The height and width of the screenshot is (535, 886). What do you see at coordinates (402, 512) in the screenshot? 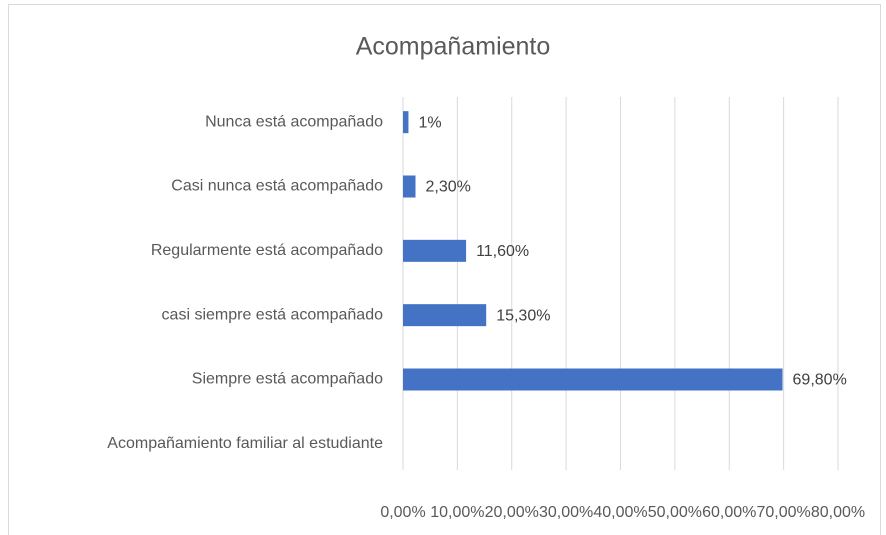
I see `x-tick-label: 0,00%` at bounding box center [402, 512].